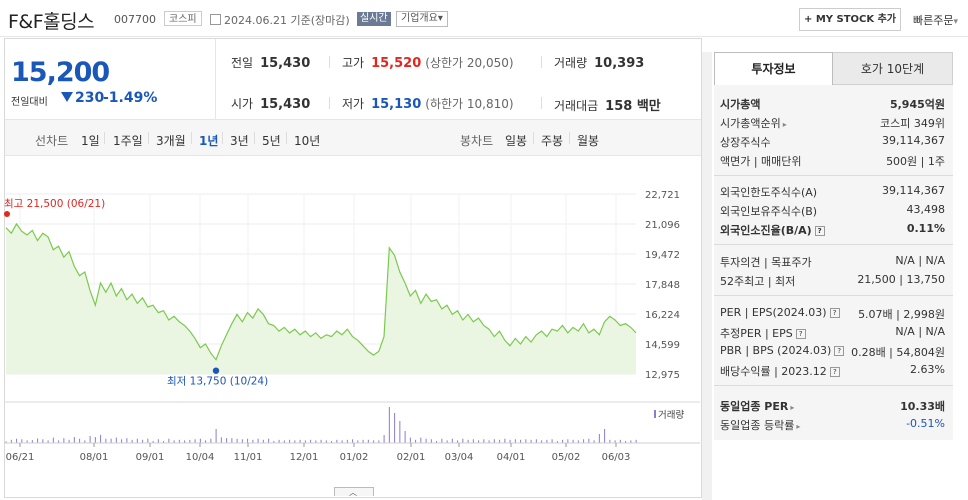 The image size is (968, 500). Describe the element at coordinates (566, 457) in the screenshot. I see `x-tick-label: 05/02` at that location.